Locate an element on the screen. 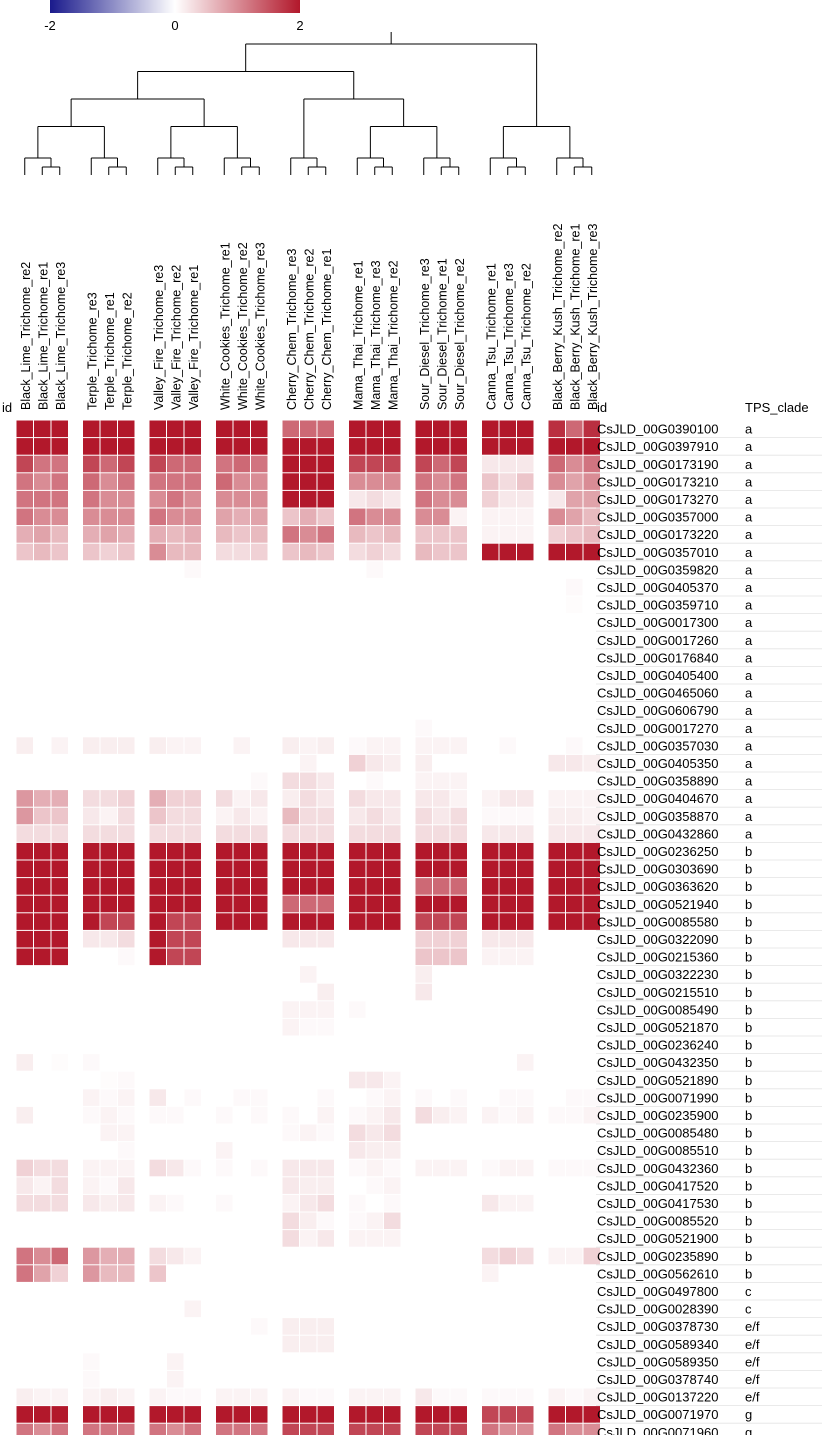 This screenshot has height=1435, width=822. row-id-label: CsJLD_00G0357030 is located at coordinates (657, 745).